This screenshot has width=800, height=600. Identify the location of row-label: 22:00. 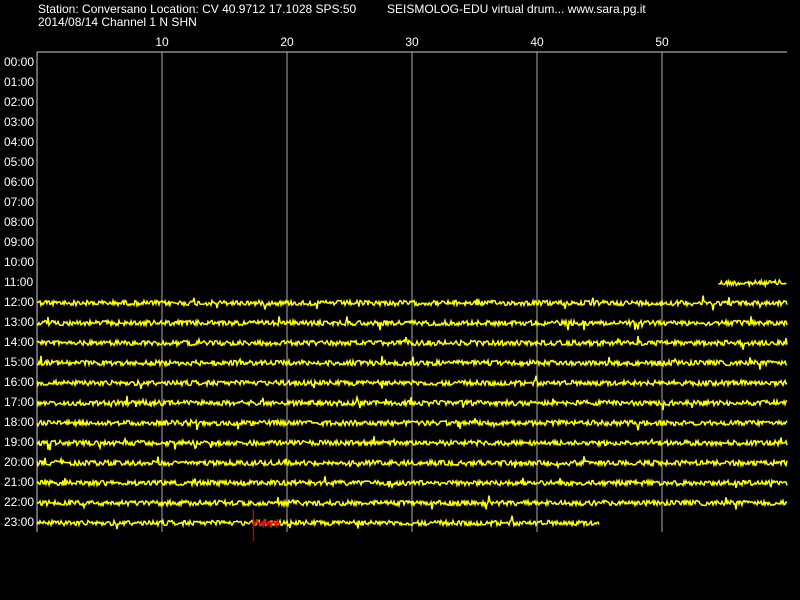
(19, 502).